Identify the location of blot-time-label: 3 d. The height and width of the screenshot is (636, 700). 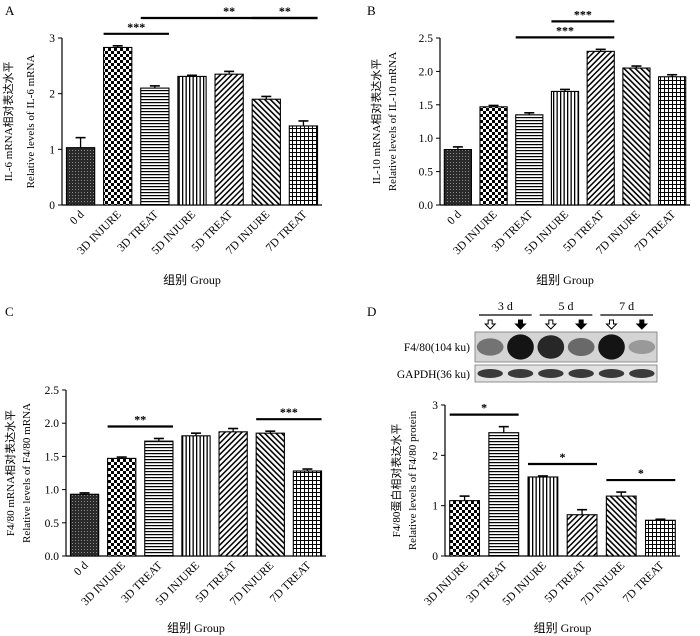
(505, 306).